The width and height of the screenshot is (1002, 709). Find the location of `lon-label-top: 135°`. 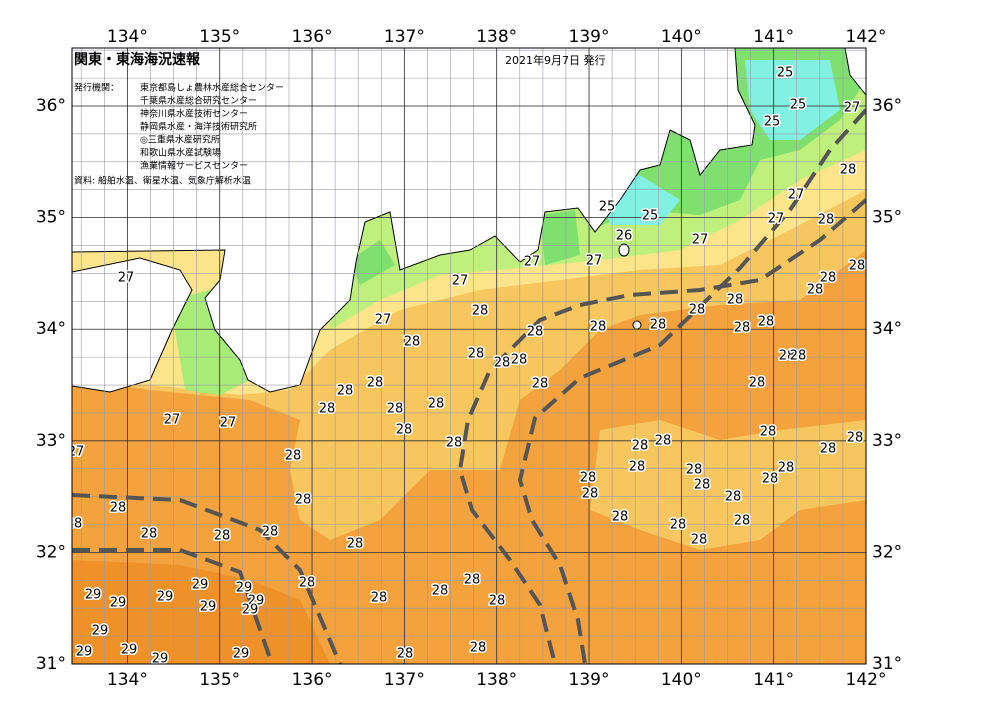

lon-label-top: 135° is located at coordinates (219, 37).